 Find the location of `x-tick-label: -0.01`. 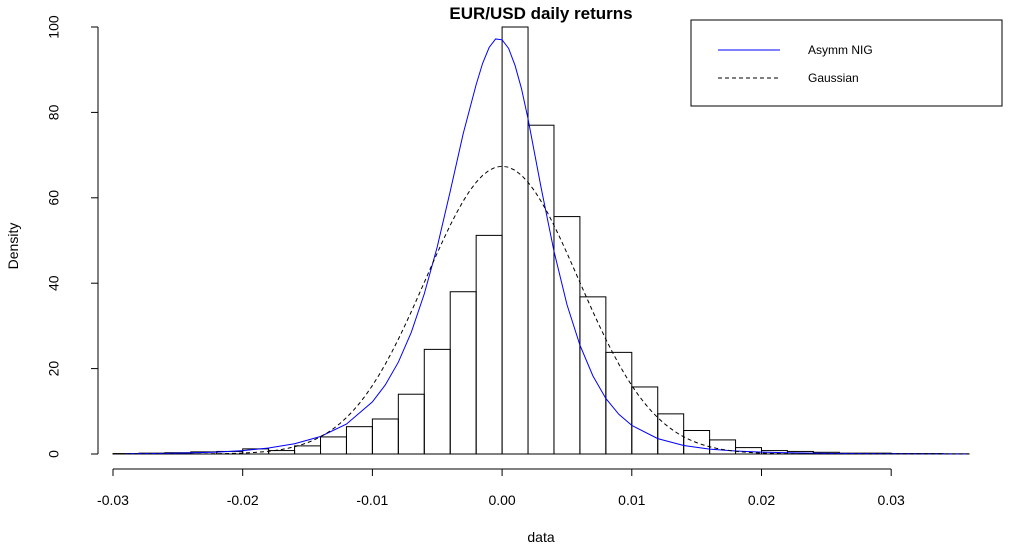

x-tick-label: -0.01 is located at coordinates (372, 500).